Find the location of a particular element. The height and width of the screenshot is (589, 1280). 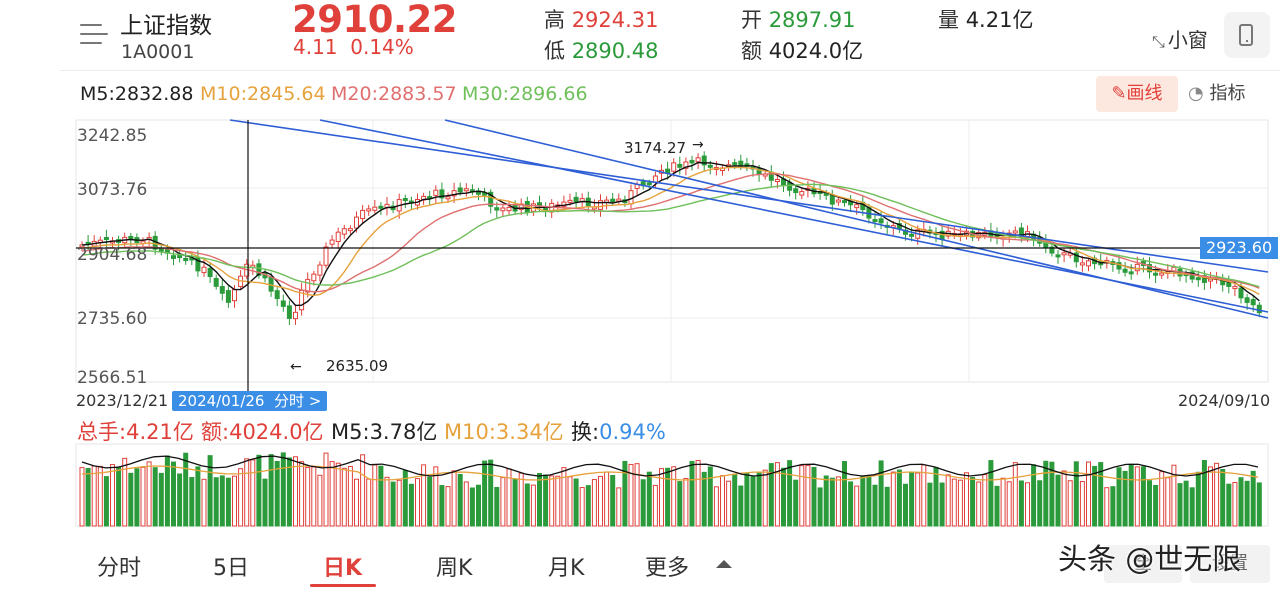

change-percent: 0.14% is located at coordinates (382, 47).